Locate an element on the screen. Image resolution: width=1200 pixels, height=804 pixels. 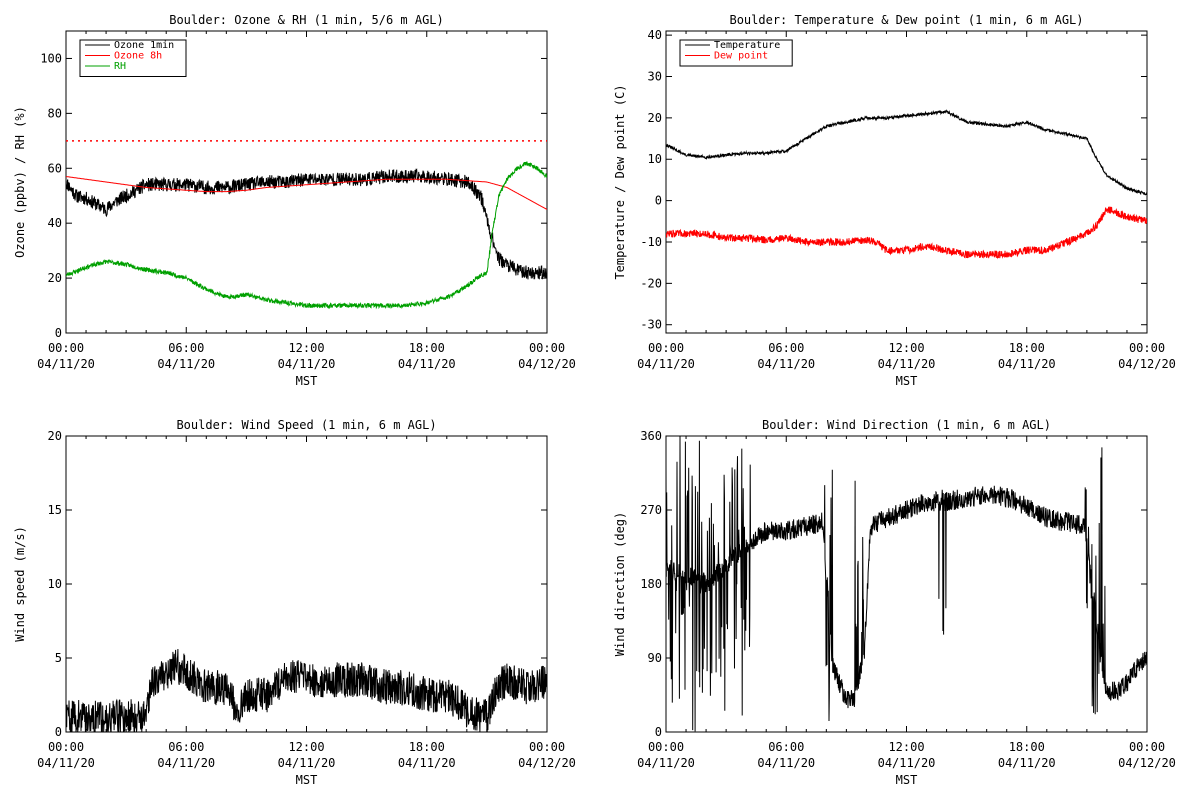
series-line-ozone-1min is located at coordinates (306, 223).